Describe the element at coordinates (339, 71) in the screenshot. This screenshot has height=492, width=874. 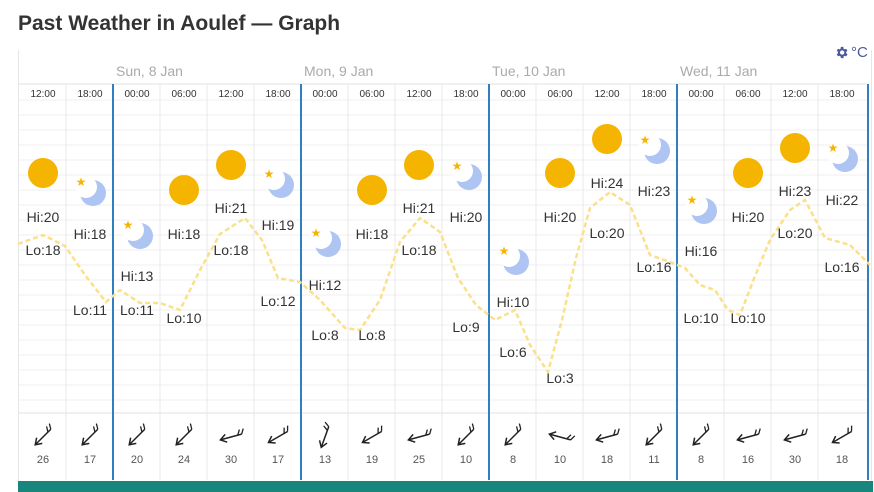
I see `day-label-mon: Mon, 9 Jan` at that location.